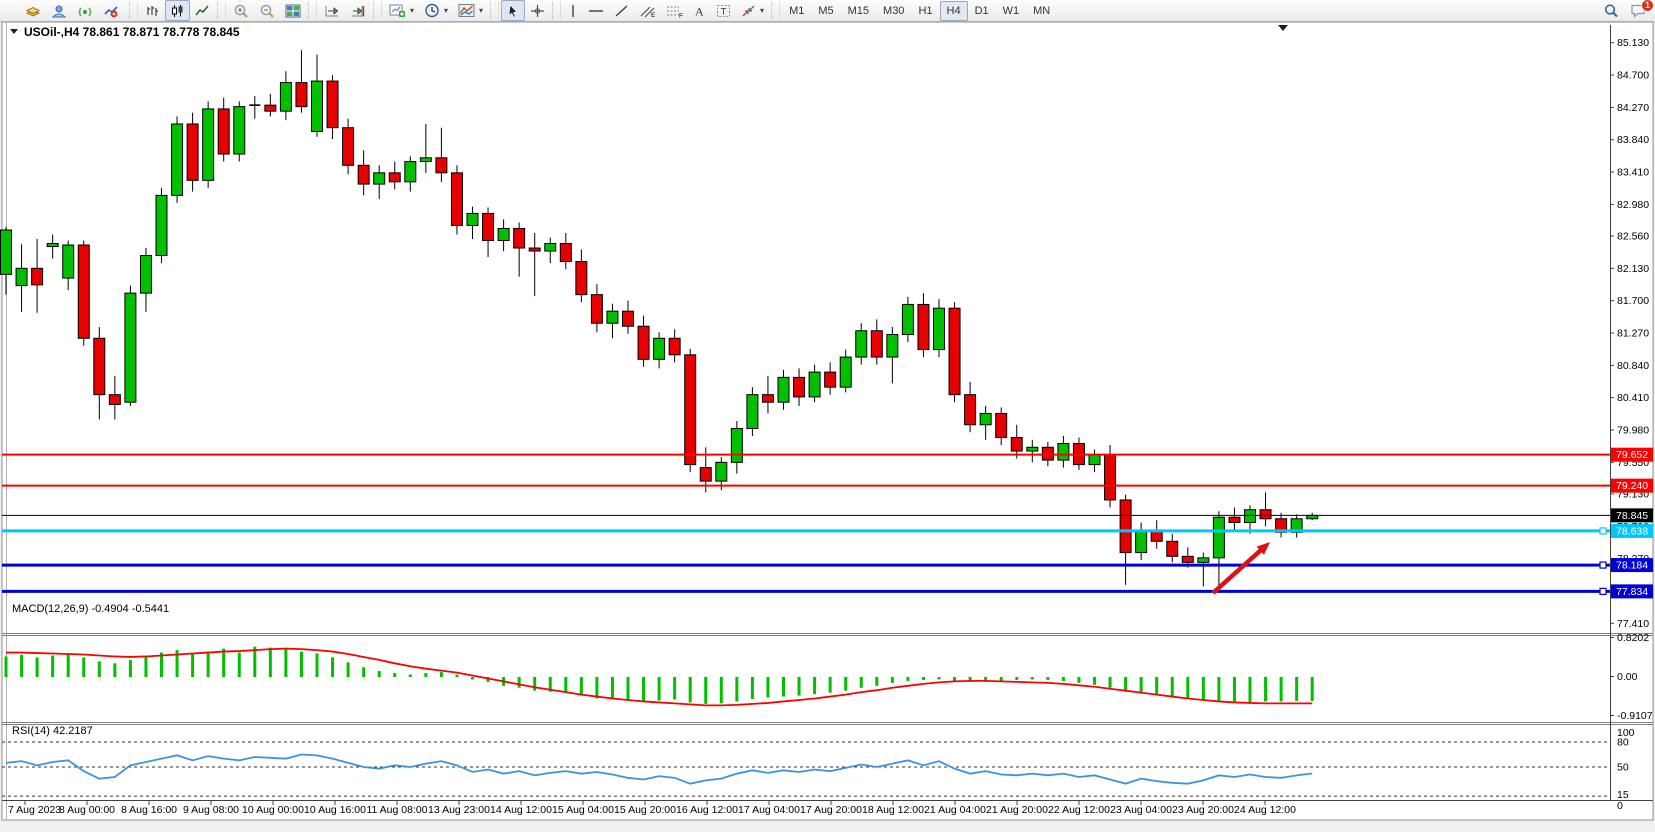 The image size is (1655, 832). Describe the element at coordinates (674, 10) in the screenshot. I see `fibonacci-tool-button: F` at that location.